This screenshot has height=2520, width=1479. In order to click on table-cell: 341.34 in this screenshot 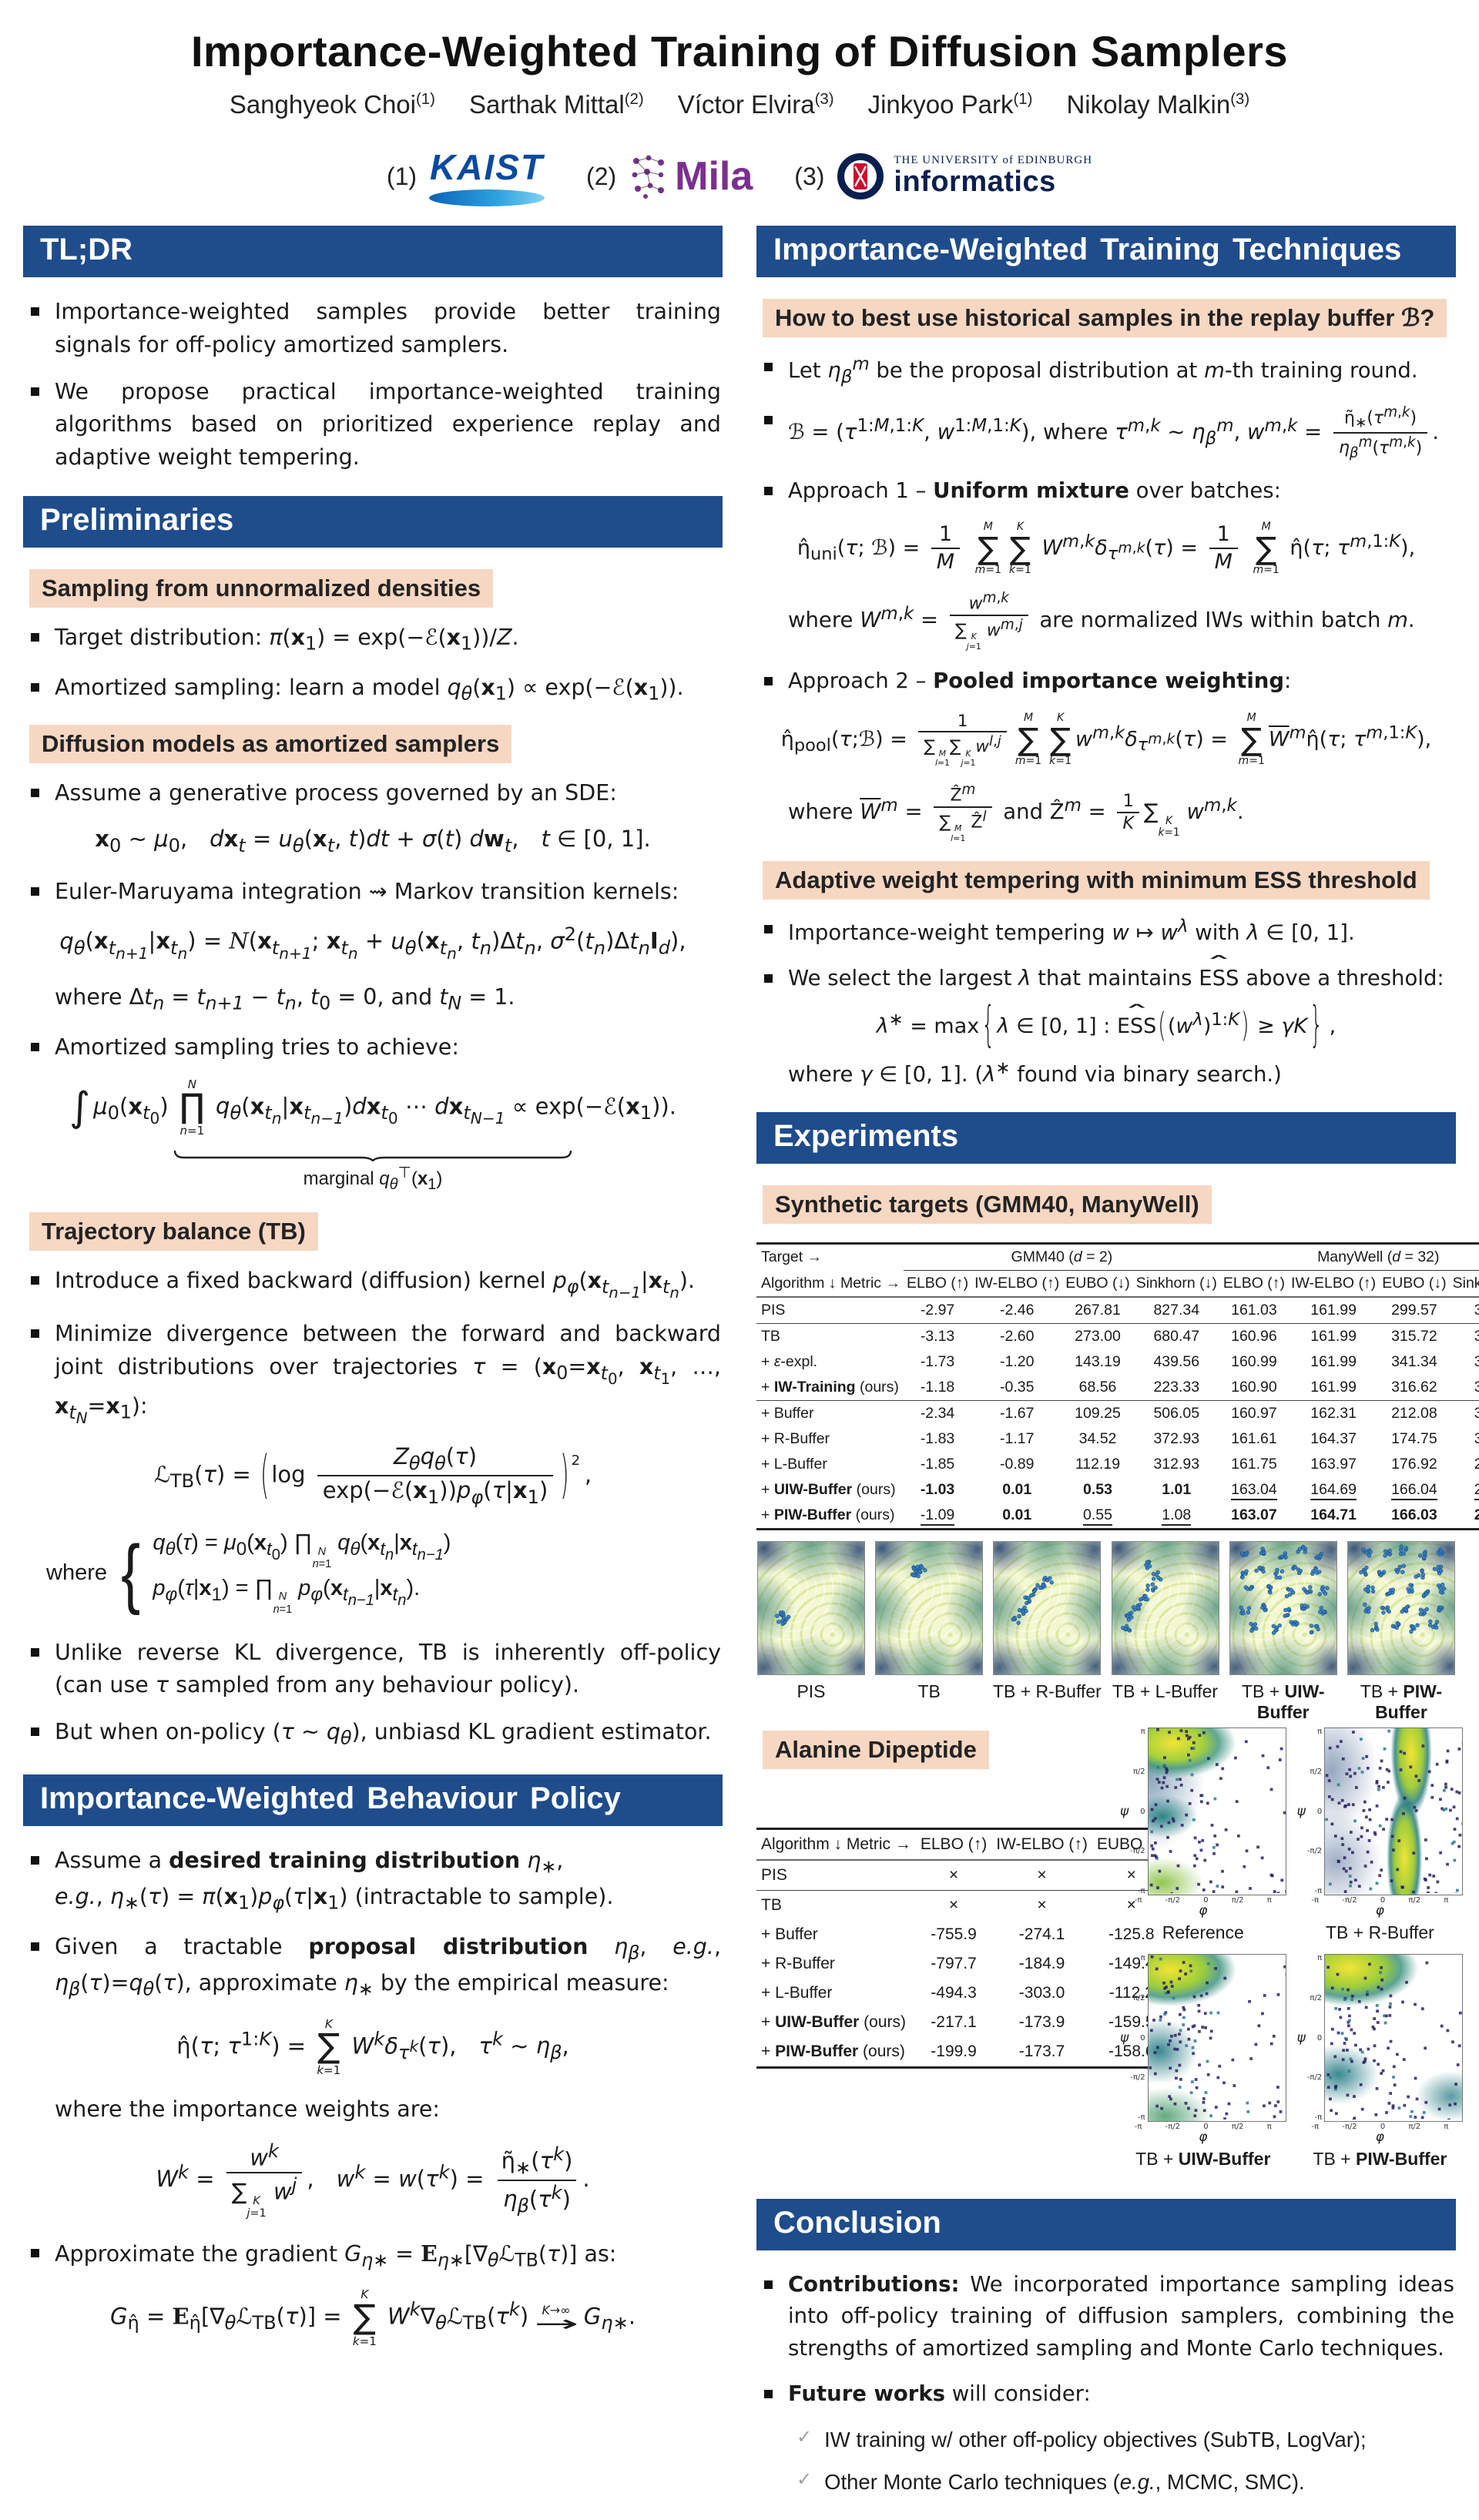, I will do `click(1414, 1362)`.